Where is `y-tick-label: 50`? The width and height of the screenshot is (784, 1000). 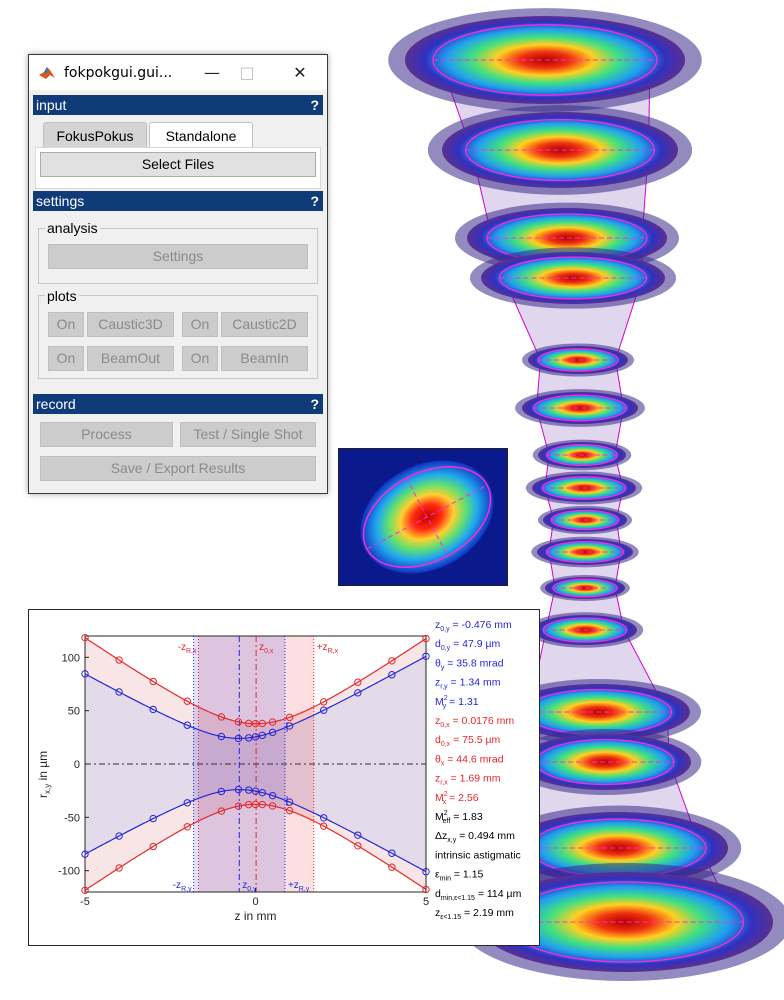 y-tick-label: 50 is located at coordinates (74, 712).